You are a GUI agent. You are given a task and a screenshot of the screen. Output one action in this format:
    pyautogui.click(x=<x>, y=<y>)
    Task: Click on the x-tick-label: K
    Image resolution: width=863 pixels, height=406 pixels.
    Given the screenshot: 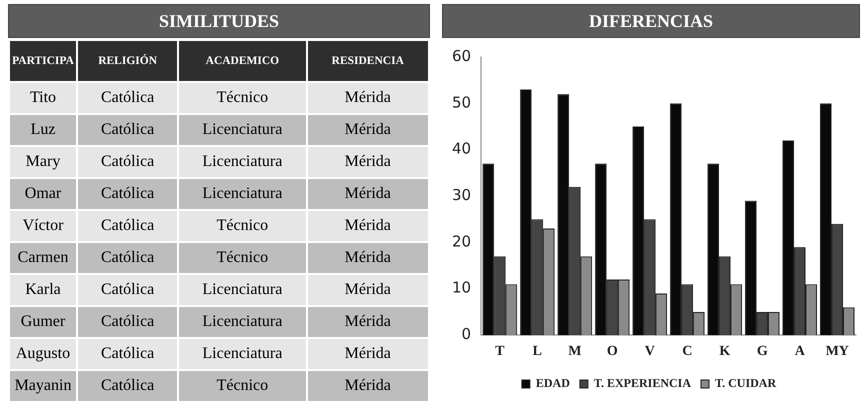 What is the action you would take?
    pyautogui.click(x=724, y=352)
    